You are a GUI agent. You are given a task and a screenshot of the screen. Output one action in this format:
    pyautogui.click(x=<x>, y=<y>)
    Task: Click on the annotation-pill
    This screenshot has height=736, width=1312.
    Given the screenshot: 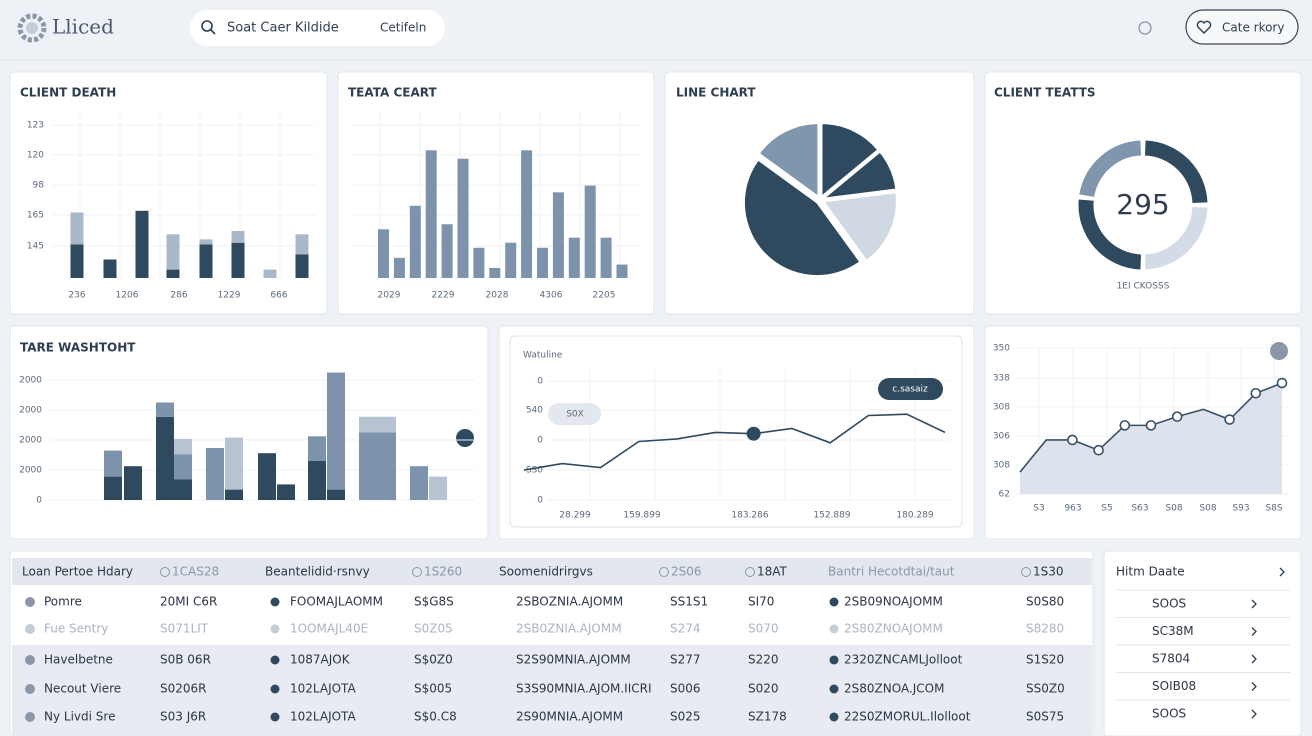 What is the action you would take?
    pyautogui.click(x=574, y=414)
    